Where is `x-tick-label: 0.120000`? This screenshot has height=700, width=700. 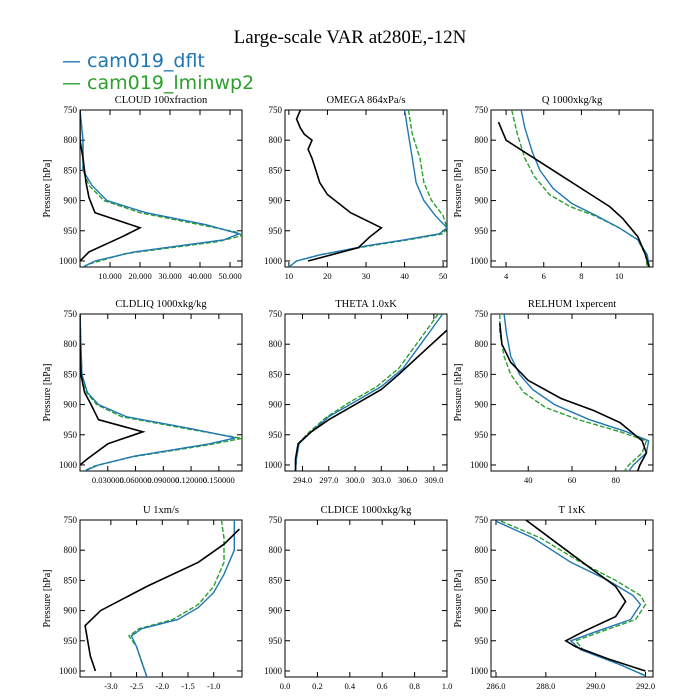
x-tick-label: 0.120000 is located at coordinates (191, 480).